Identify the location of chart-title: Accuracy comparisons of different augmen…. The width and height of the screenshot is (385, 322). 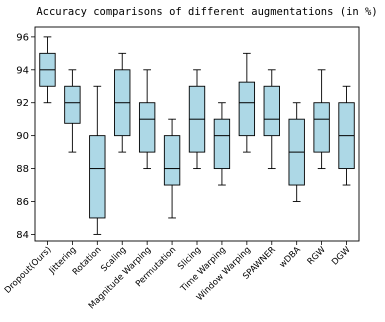
(206, 12).